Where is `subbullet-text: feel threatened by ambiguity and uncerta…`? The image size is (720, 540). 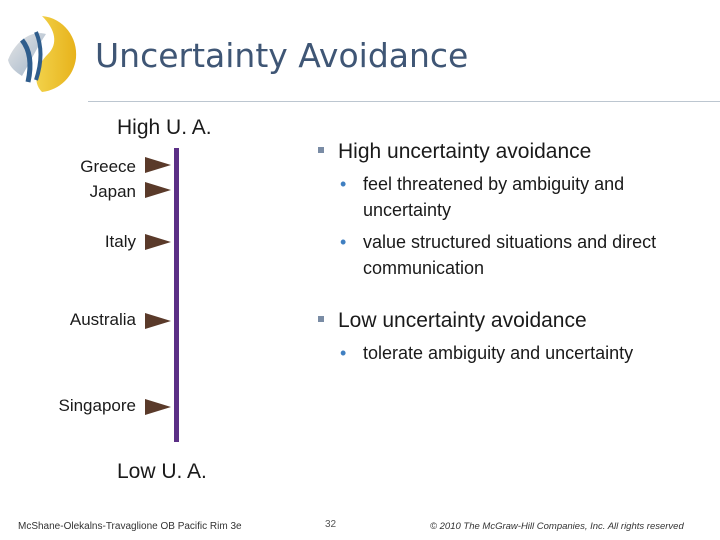 subbullet-text: feel threatened by ambiguity and uncerta… is located at coordinates (494, 197).